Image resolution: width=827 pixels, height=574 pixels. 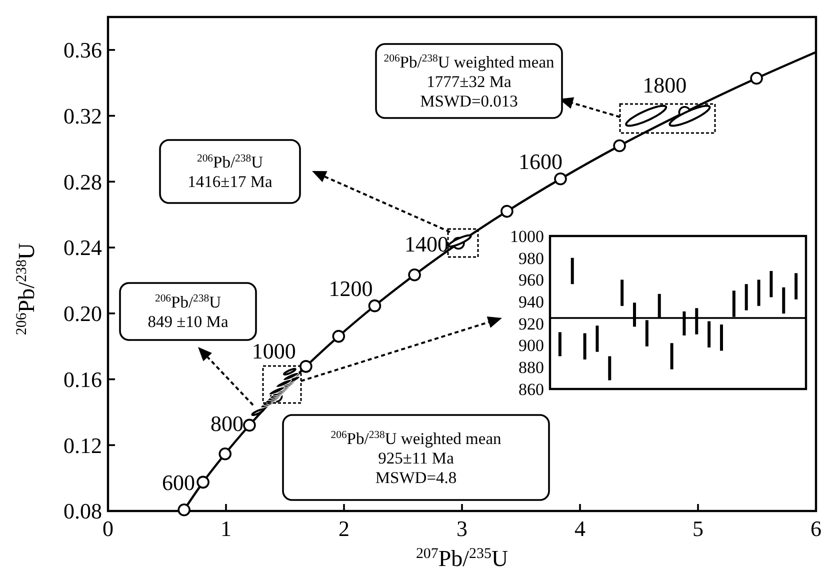 What do you see at coordinates (462, 558) in the screenshot?
I see `x-axis-title: $^{207}$Pb/$^{235}$U` at bounding box center [462, 558].